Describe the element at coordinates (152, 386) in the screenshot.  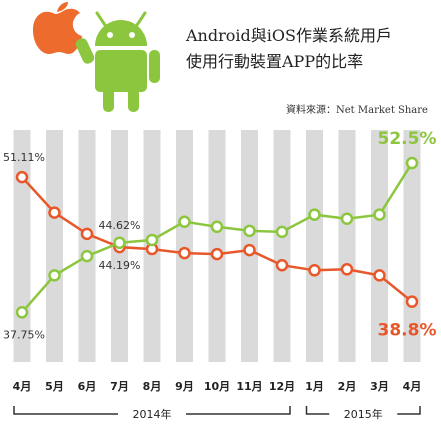
I see `x-tick-label: 8月` at that location.